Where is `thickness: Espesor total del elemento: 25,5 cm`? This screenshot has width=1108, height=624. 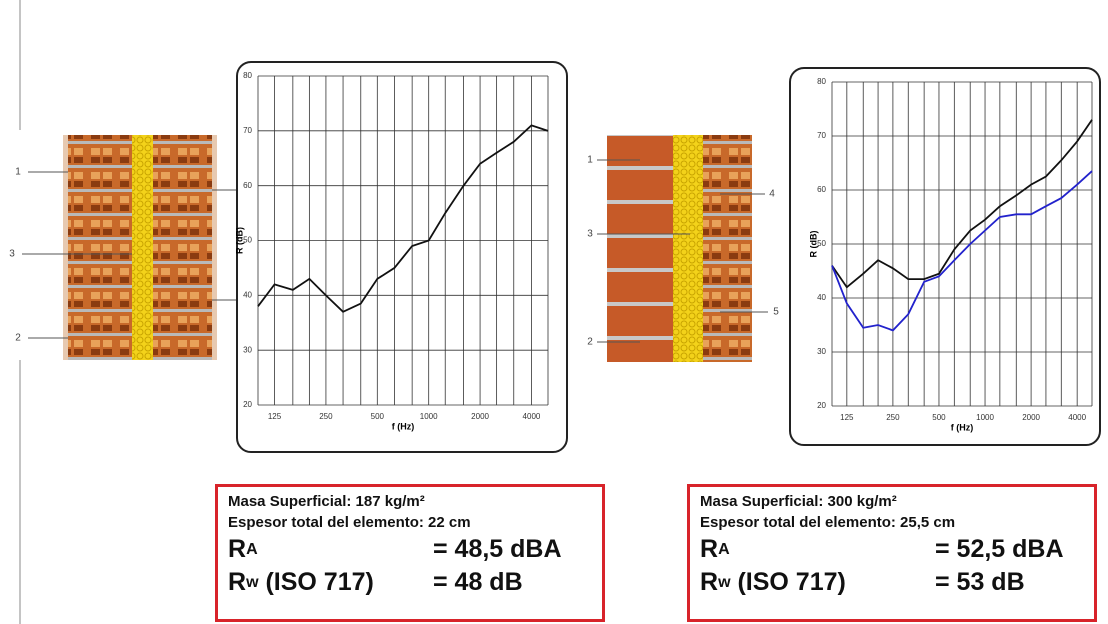 thickness: Espesor total del elemento: 25,5 cm is located at coordinates (828, 522).